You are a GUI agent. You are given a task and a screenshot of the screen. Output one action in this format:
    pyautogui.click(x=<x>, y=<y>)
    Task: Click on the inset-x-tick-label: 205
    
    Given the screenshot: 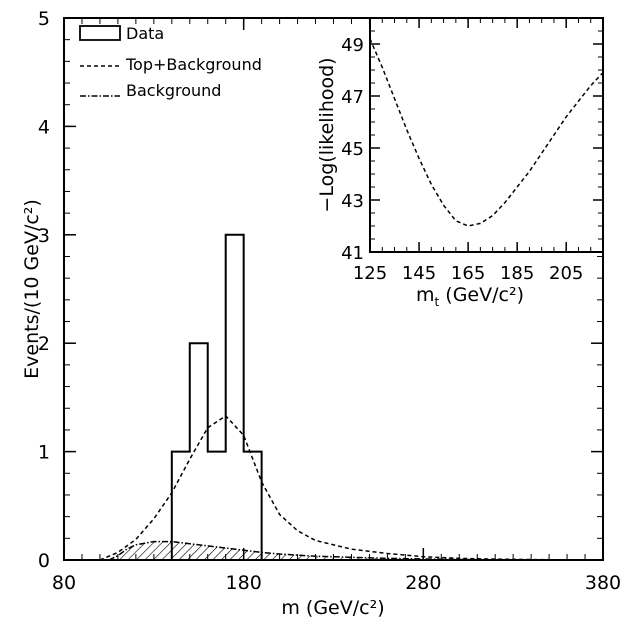 What is the action you would take?
    pyautogui.click(x=566, y=273)
    